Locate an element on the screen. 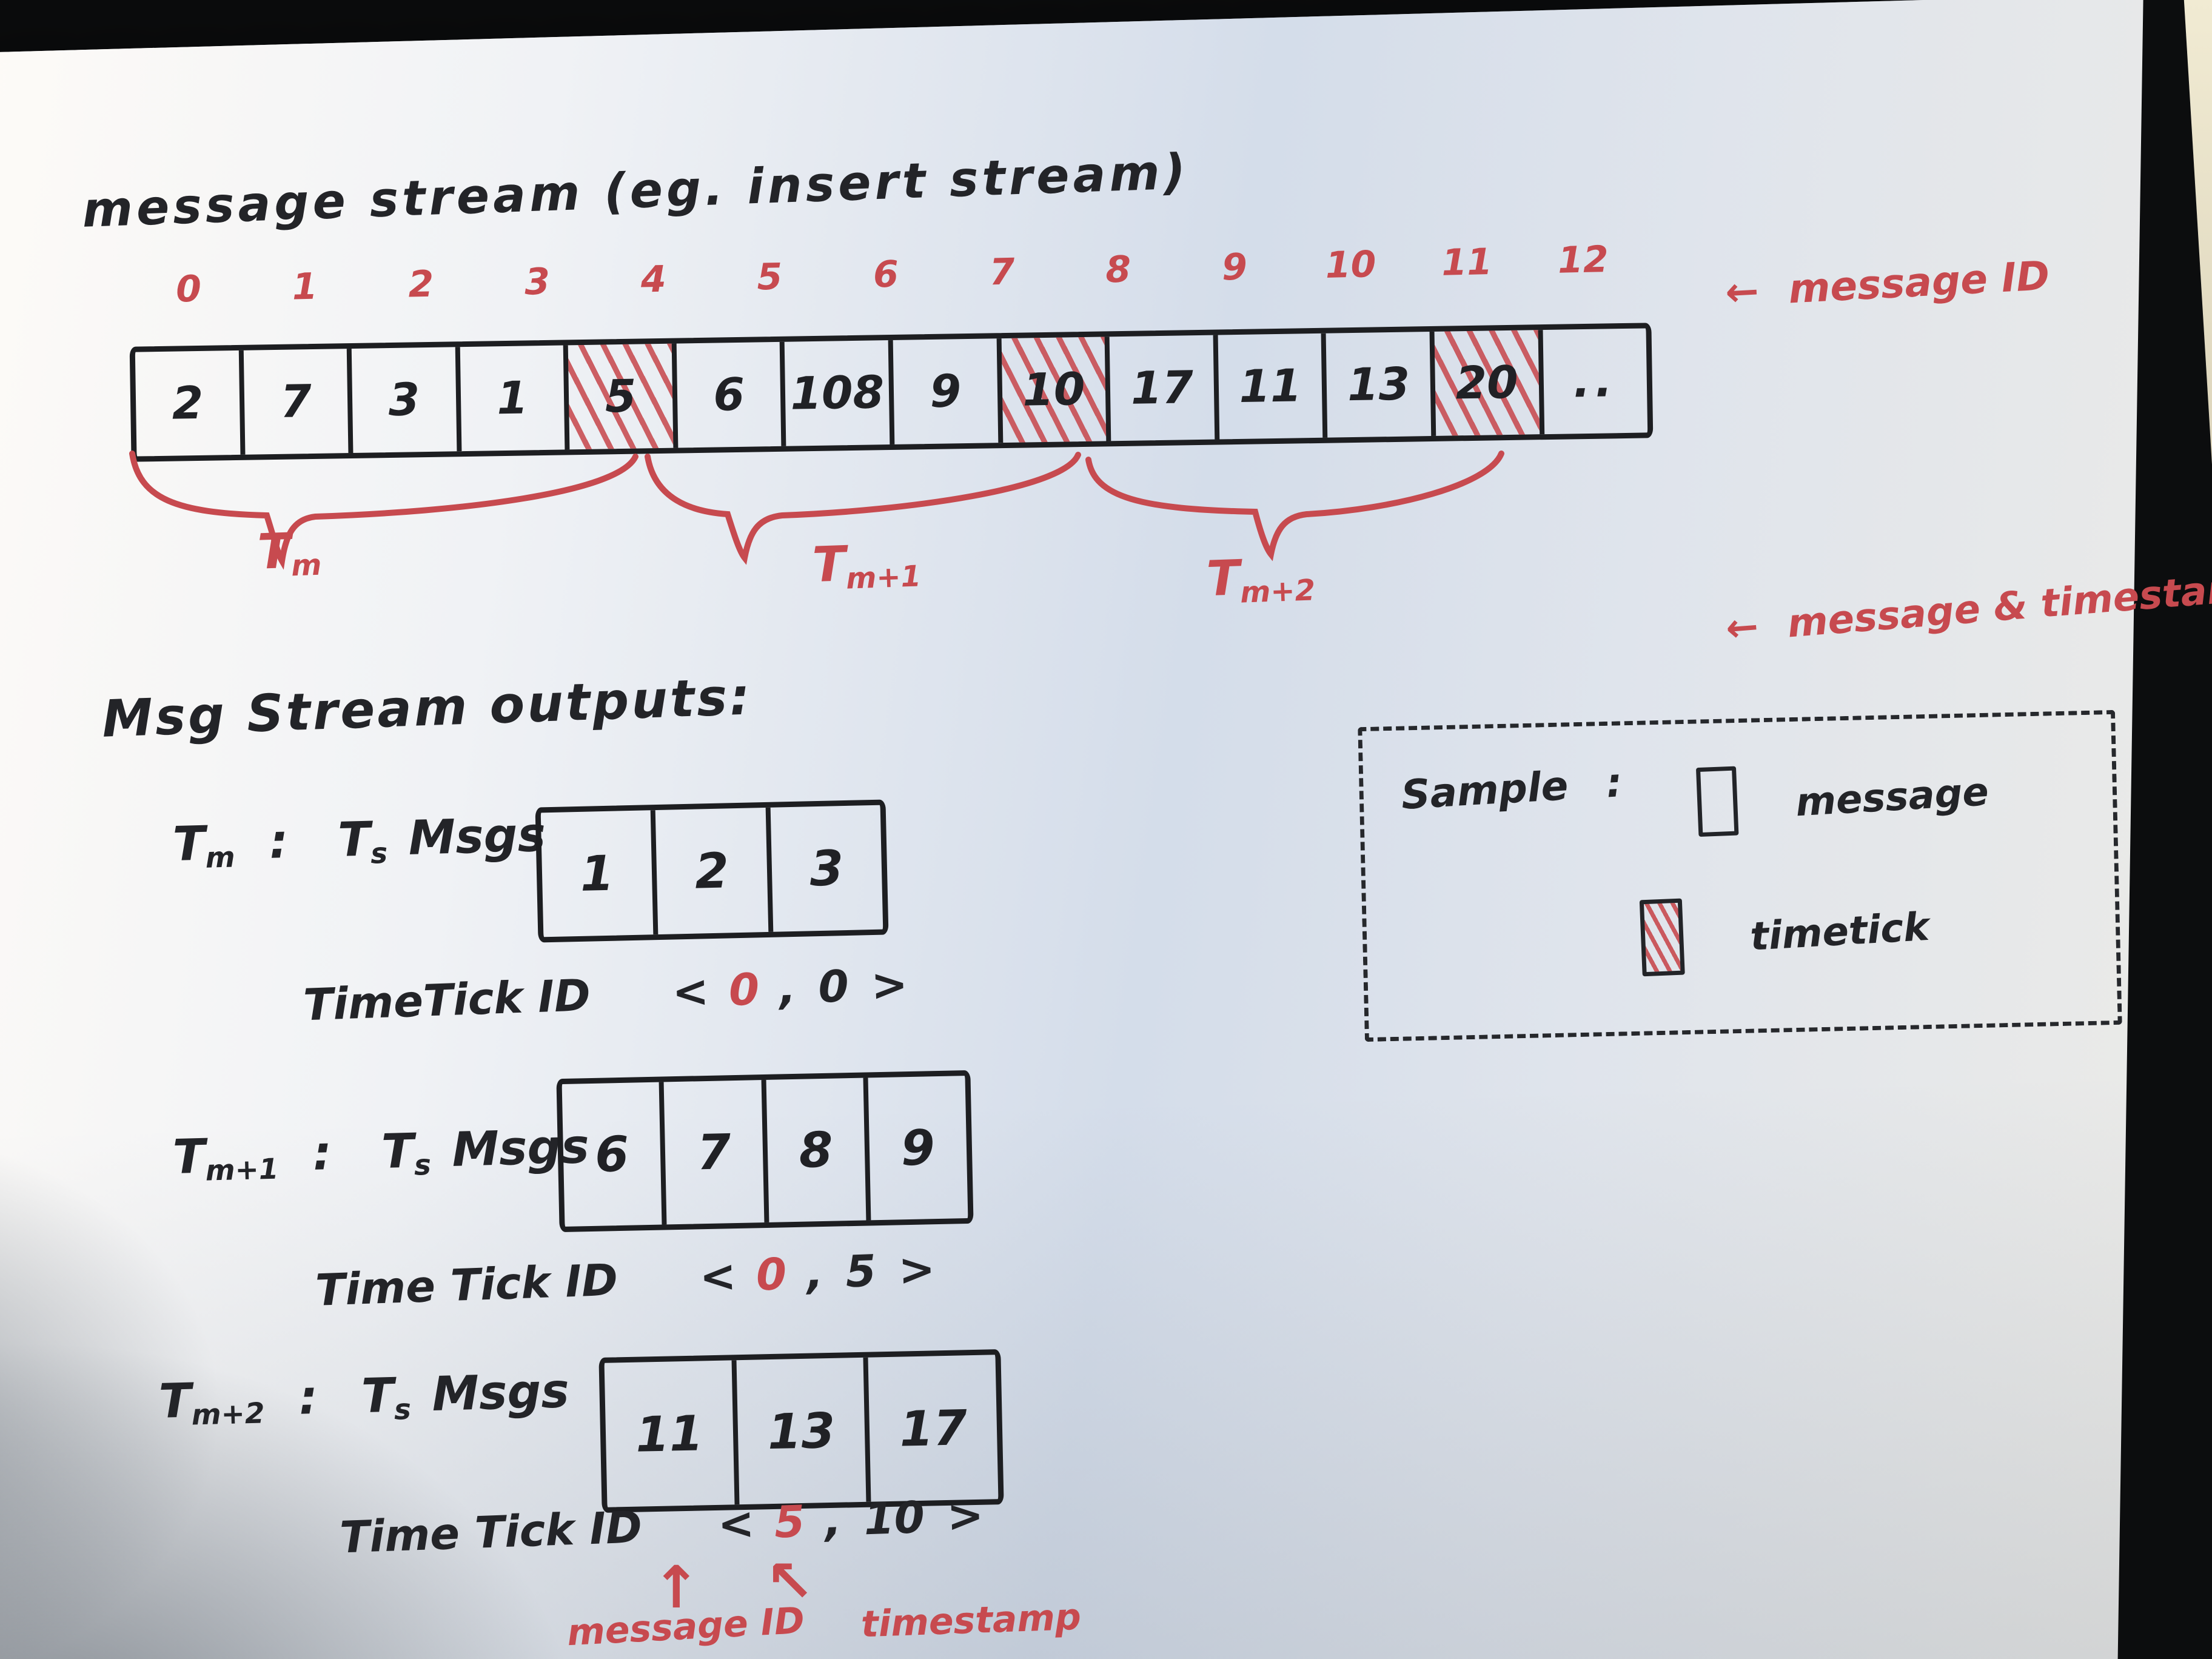  stream-cell-timetick: 10 is located at coordinates (1051, 390).